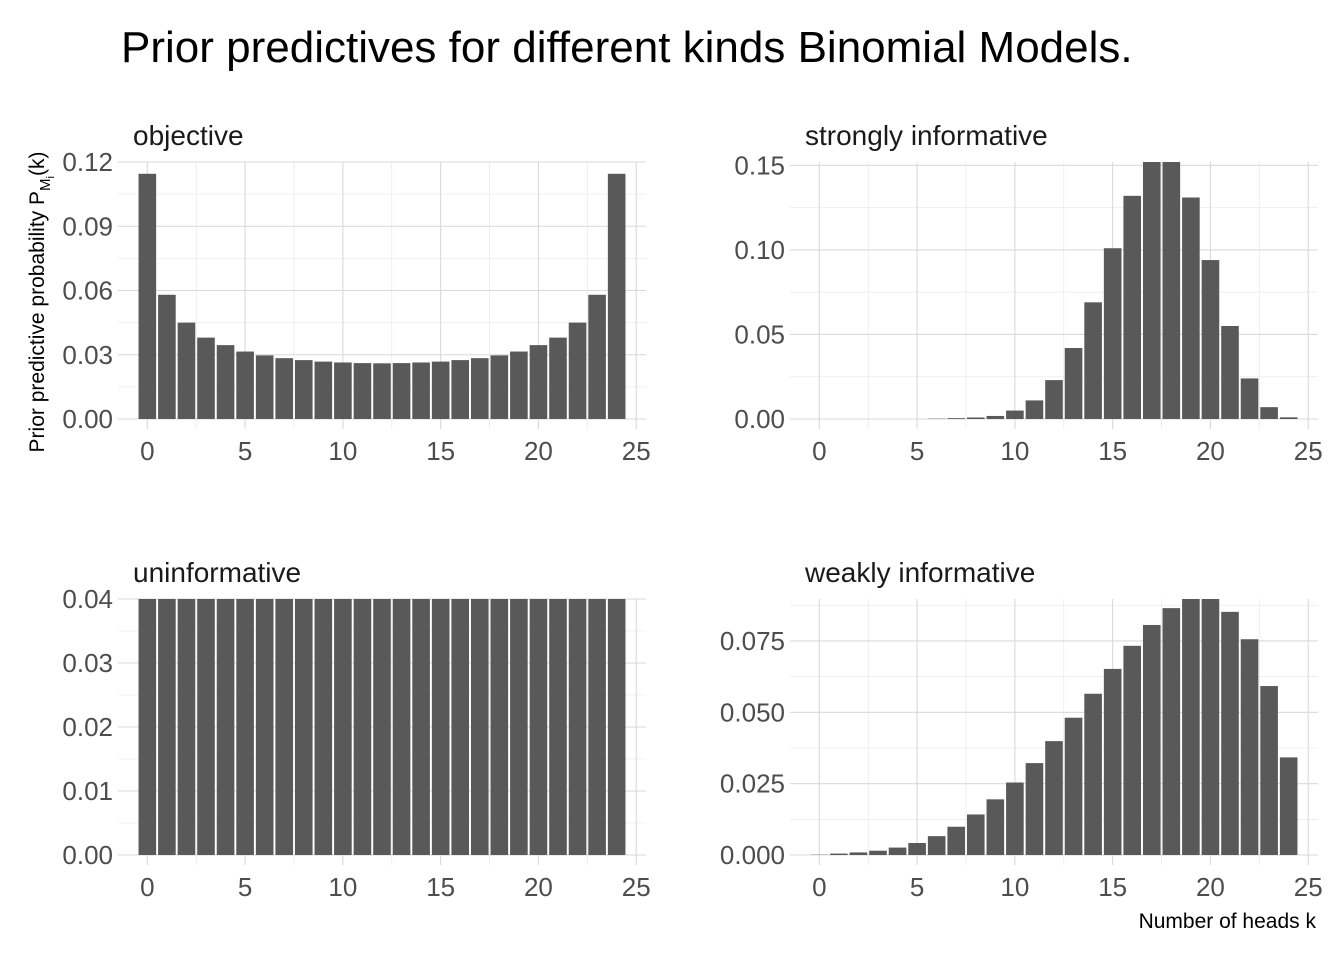  I want to click on facet-title: weakly informative, so click(919, 572).